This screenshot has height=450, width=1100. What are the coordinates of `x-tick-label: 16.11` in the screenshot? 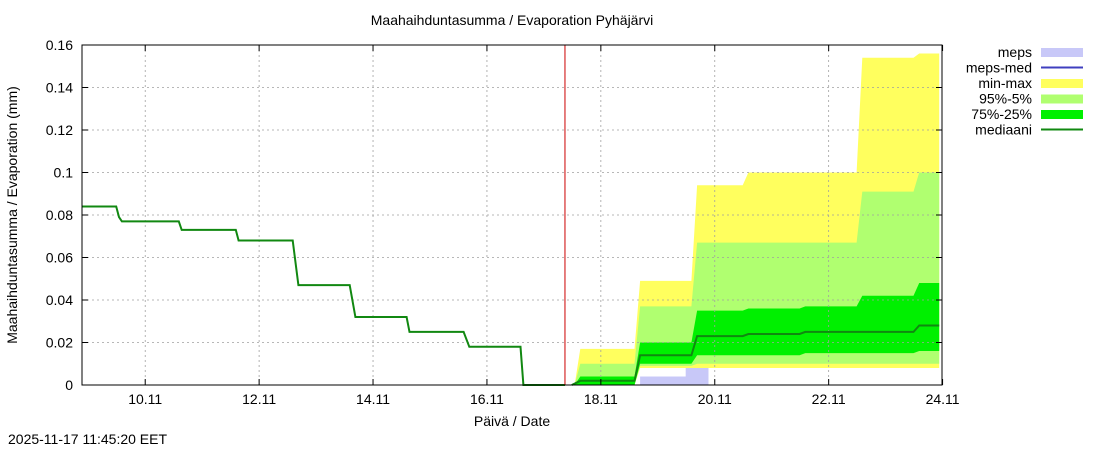 It's located at (487, 399).